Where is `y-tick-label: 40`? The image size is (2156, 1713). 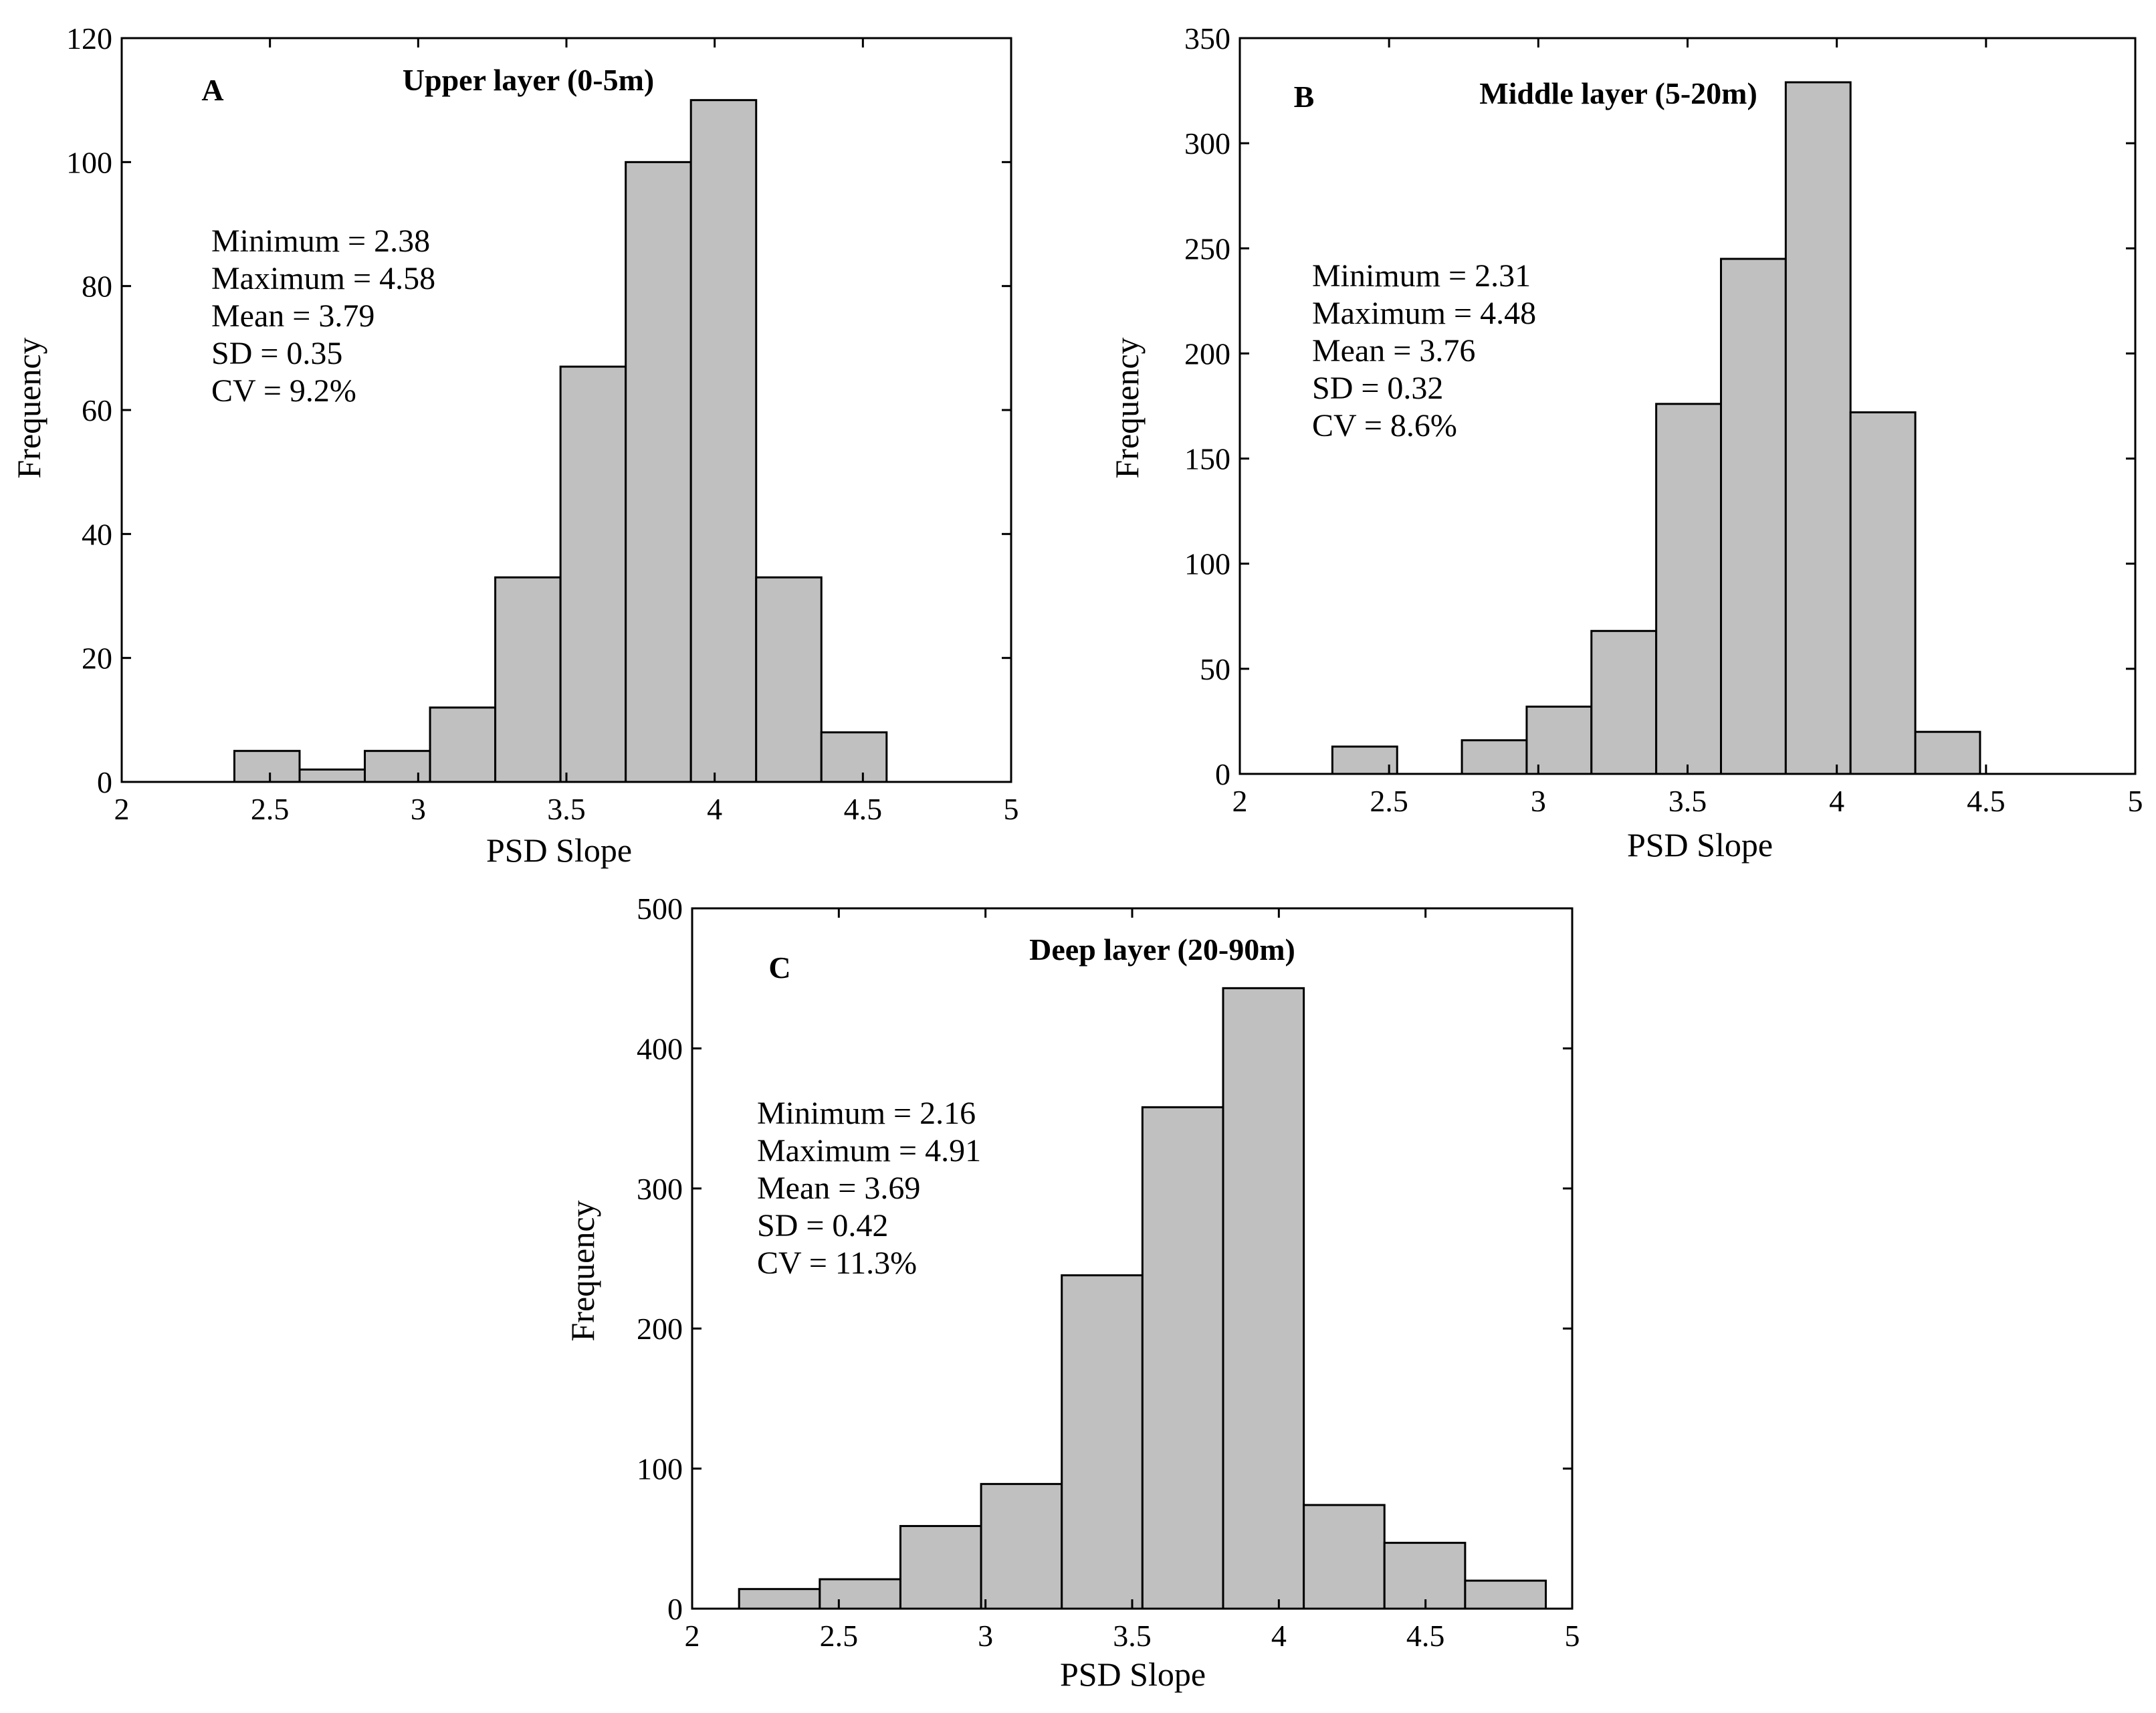 y-tick-label: 40 is located at coordinates (97, 534).